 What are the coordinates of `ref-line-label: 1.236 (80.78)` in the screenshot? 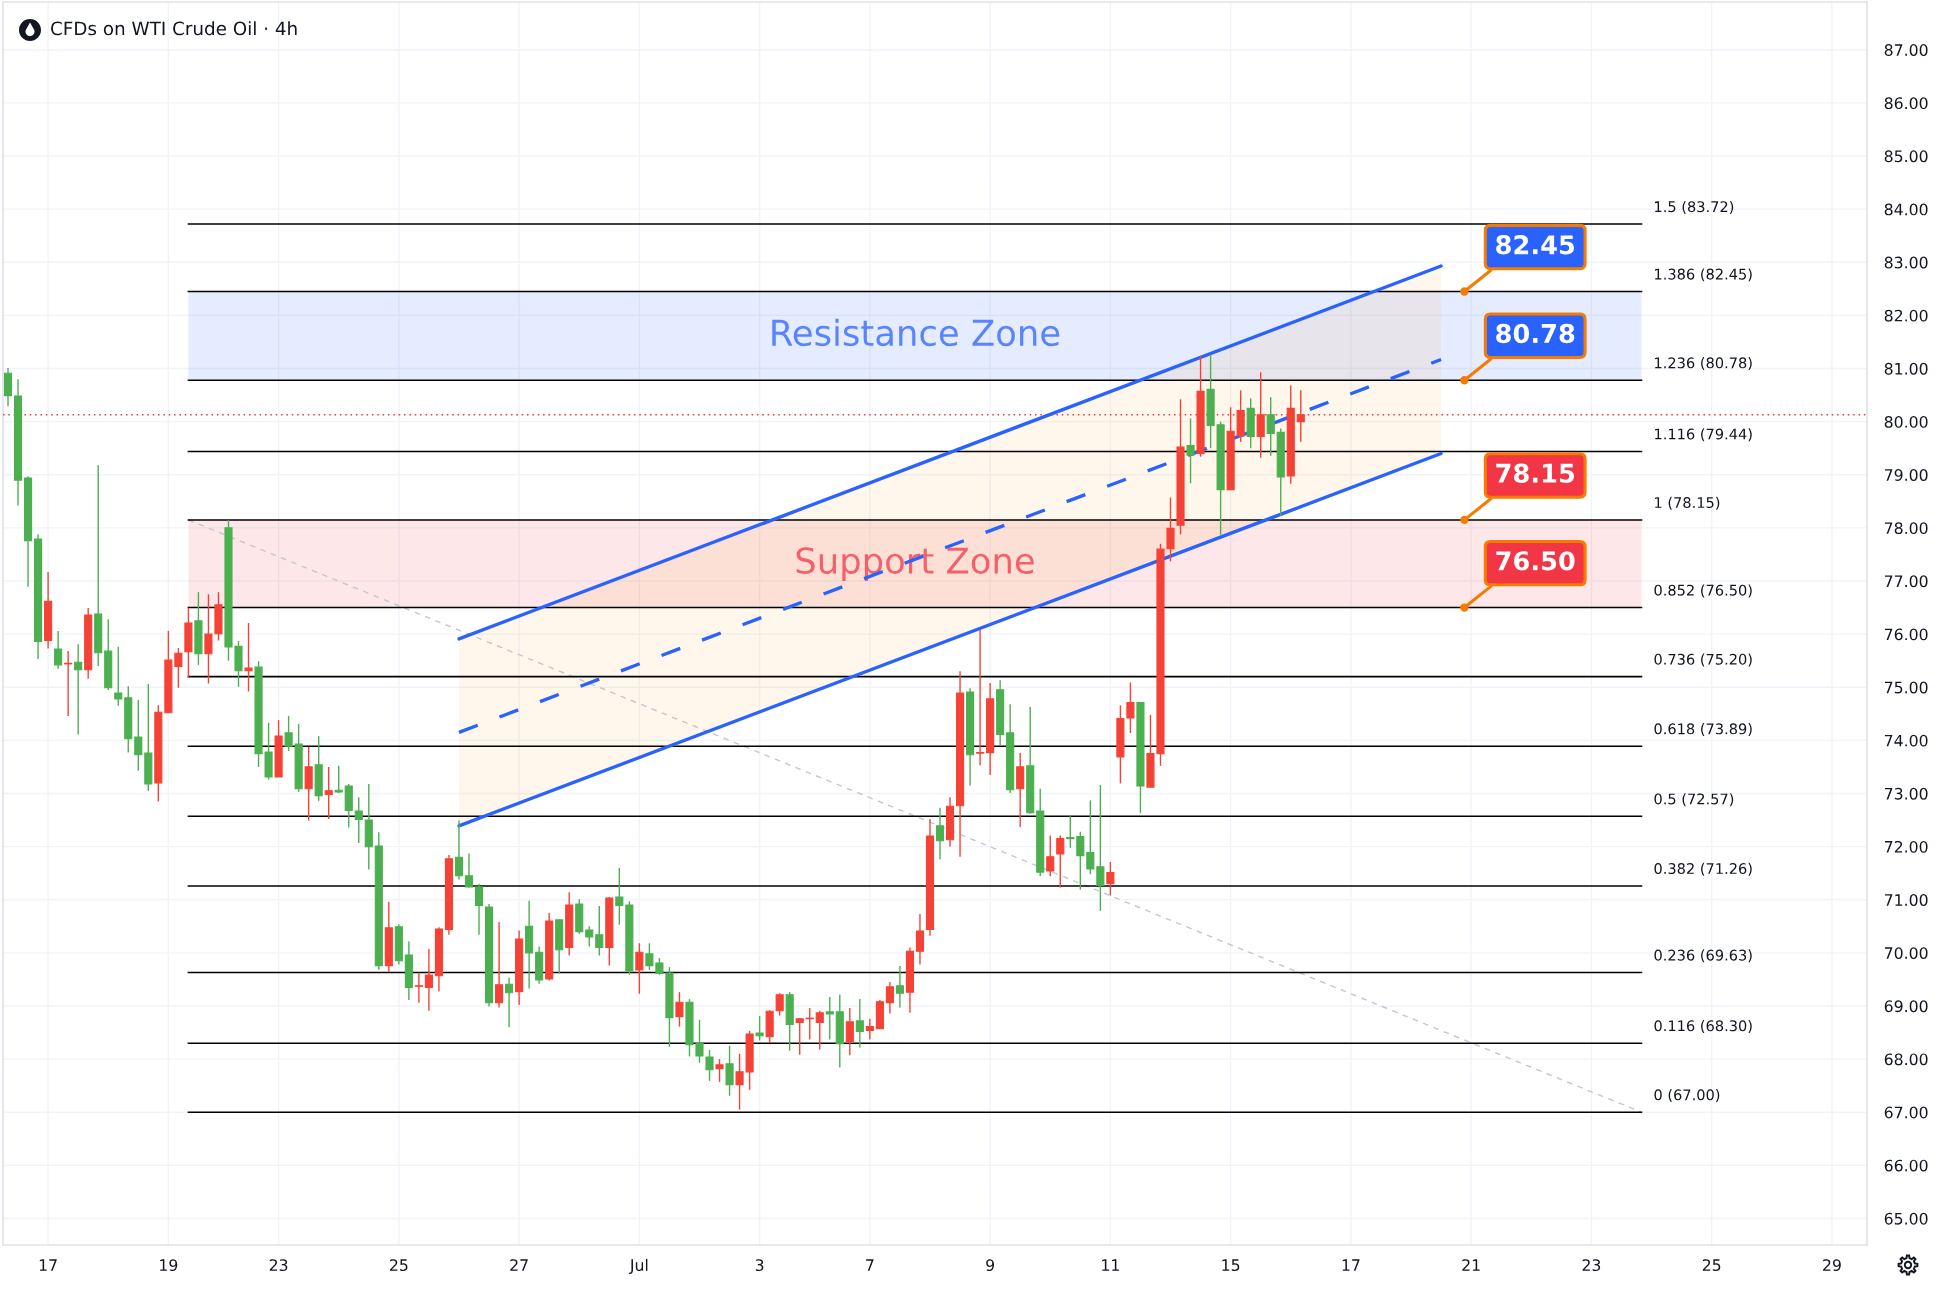 It's located at (1703, 364).